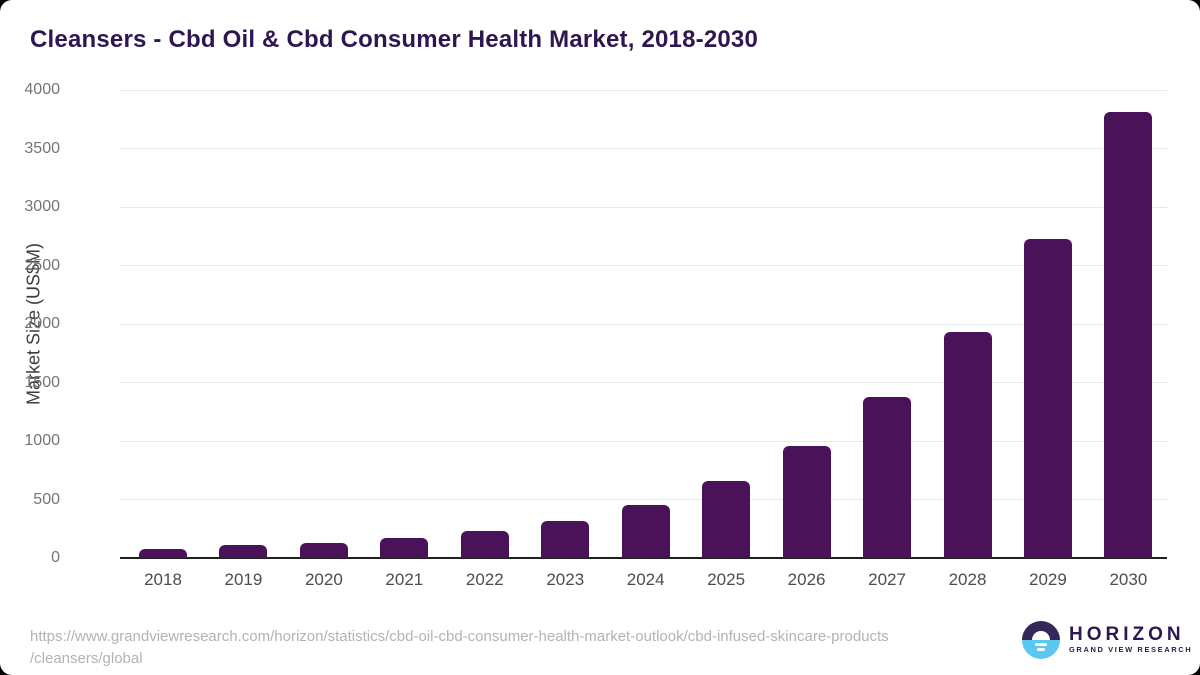 Image resolution: width=1200 pixels, height=675 pixels. I want to click on bar-2027, so click(887, 477).